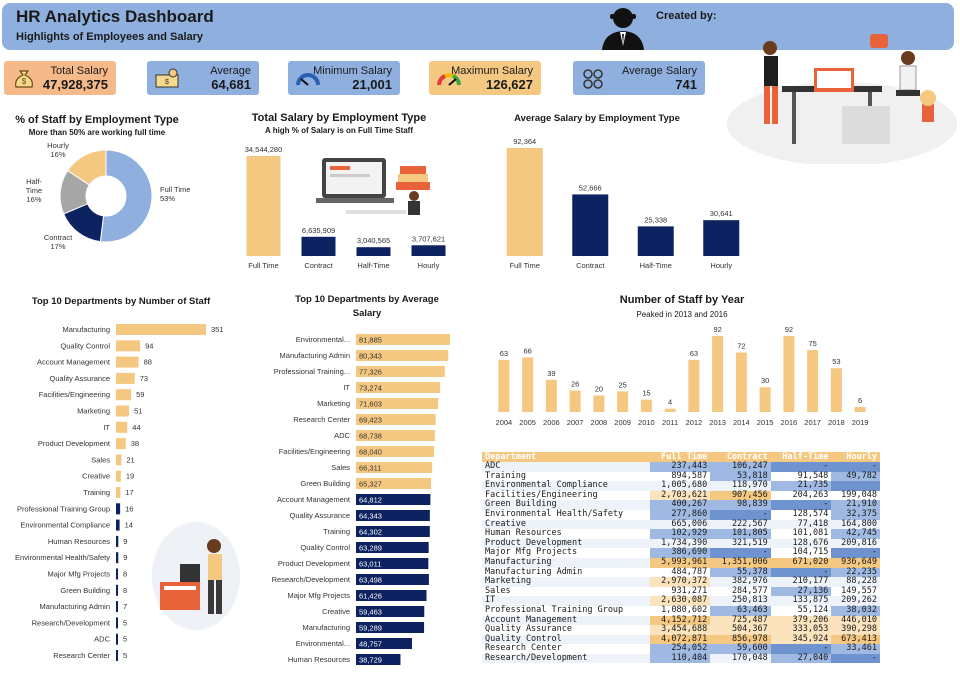  What do you see at coordinates (593, 79) in the screenshot?
I see `people-icon` at bounding box center [593, 79].